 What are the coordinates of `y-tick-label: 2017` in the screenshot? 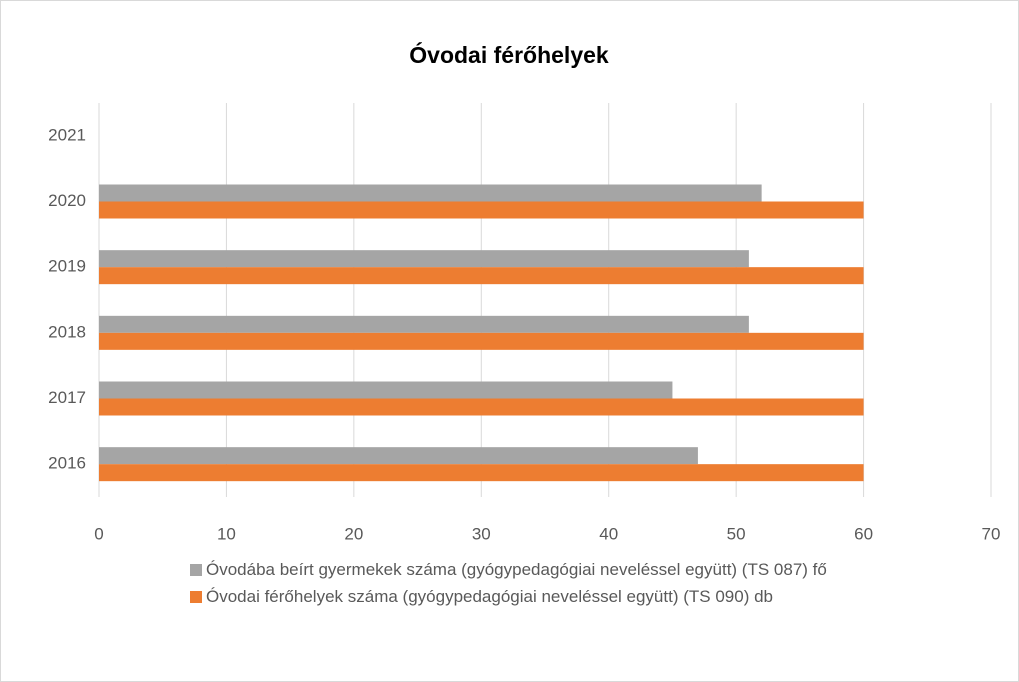 It's located at (67, 397).